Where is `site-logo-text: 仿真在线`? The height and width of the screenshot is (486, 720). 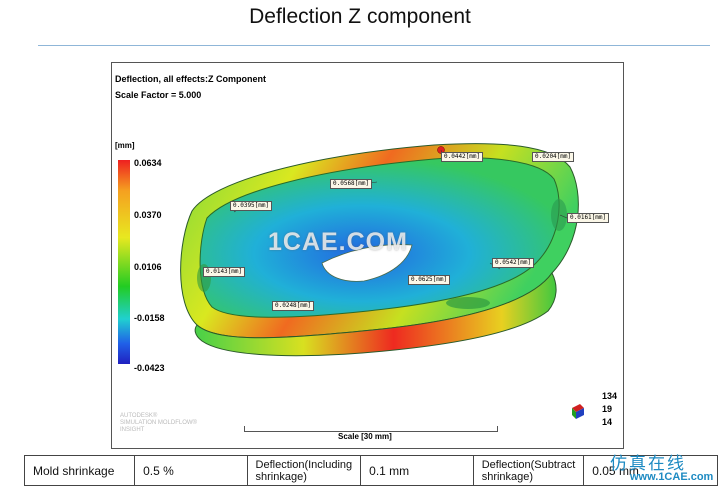
site-logo-text: 仿真在线 is located at coordinates (648, 464).